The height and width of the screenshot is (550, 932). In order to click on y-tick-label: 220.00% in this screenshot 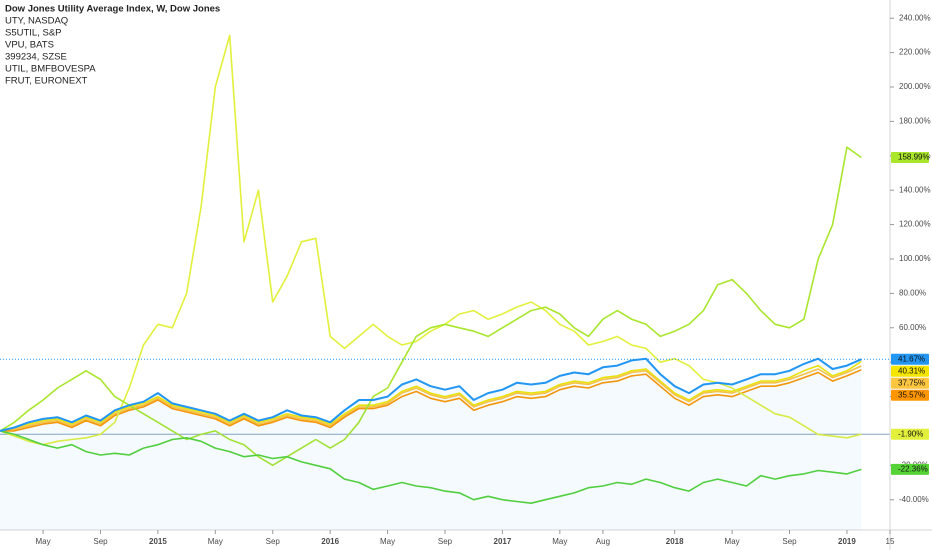, I will do `click(915, 52)`.